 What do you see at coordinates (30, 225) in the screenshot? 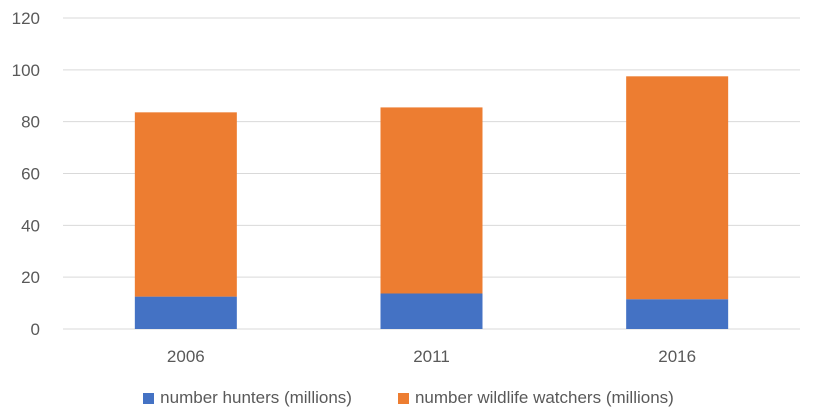
I see `y-tick-label-40: 40` at bounding box center [30, 225].